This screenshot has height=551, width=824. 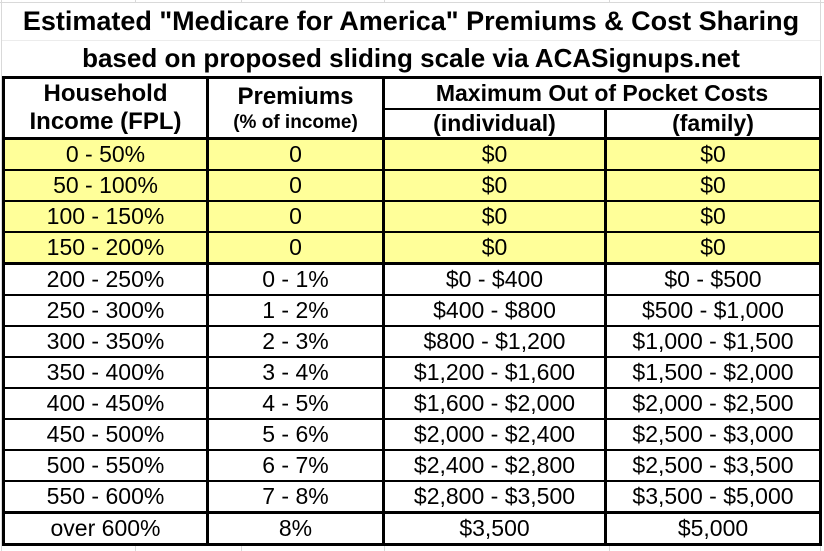 I want to click on cell-family: $2,500 - $3,500, so click(x=713, y=465).